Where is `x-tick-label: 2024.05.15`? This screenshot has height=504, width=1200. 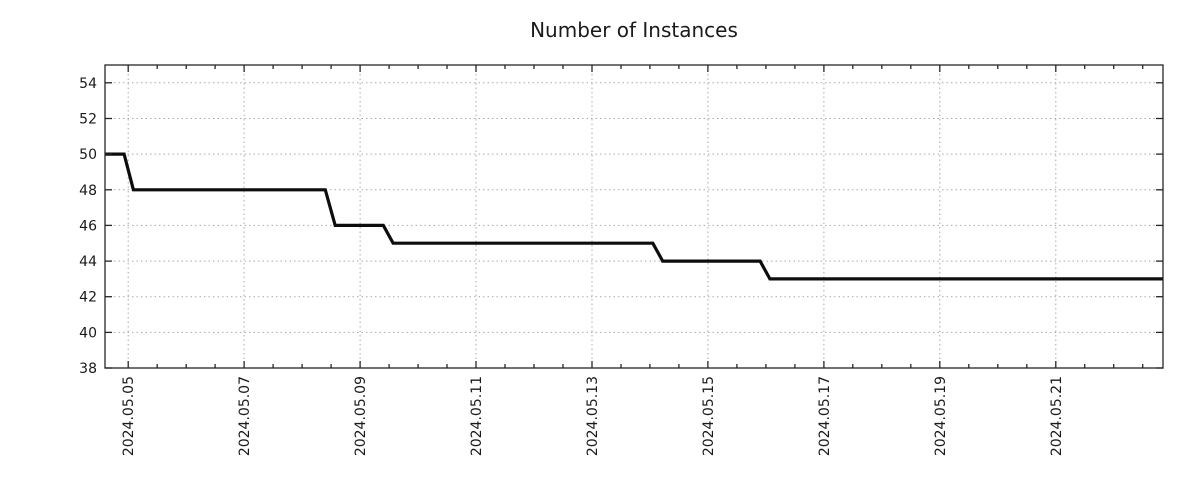
x-tick-label: 2024.05.15 is located at coordinates (709, 416).